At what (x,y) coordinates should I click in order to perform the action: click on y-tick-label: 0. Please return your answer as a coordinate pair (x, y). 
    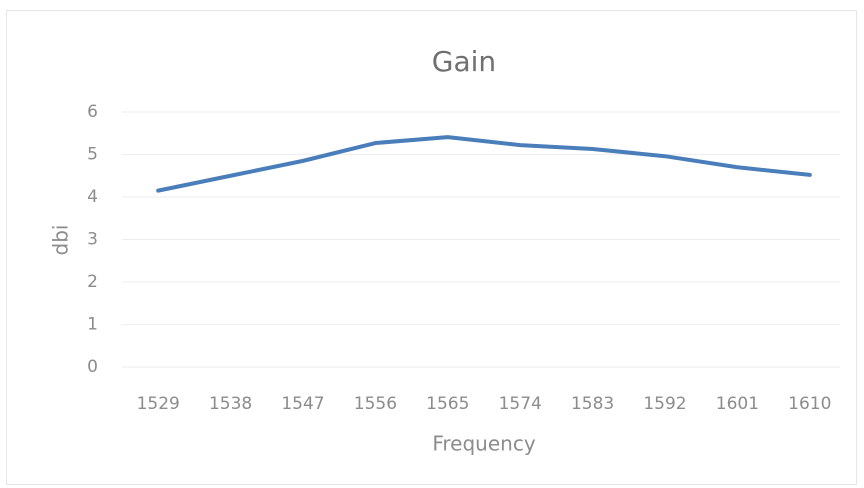
    Looking at the image, I should click on (92, 367).